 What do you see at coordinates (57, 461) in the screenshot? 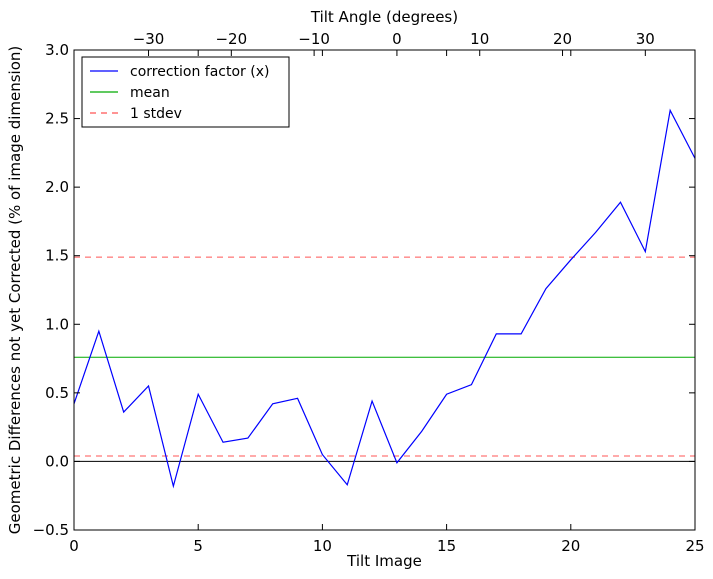
I see `y-tick-label-1: 0.0` at bounding box center [57, 461].